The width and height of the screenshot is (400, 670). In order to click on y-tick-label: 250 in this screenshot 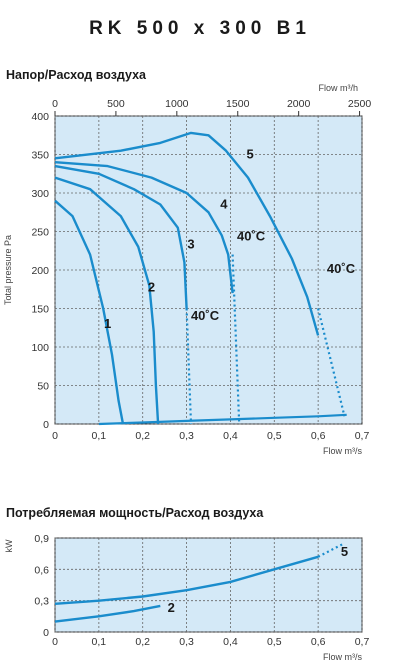, I will do `click(40, 233)`.